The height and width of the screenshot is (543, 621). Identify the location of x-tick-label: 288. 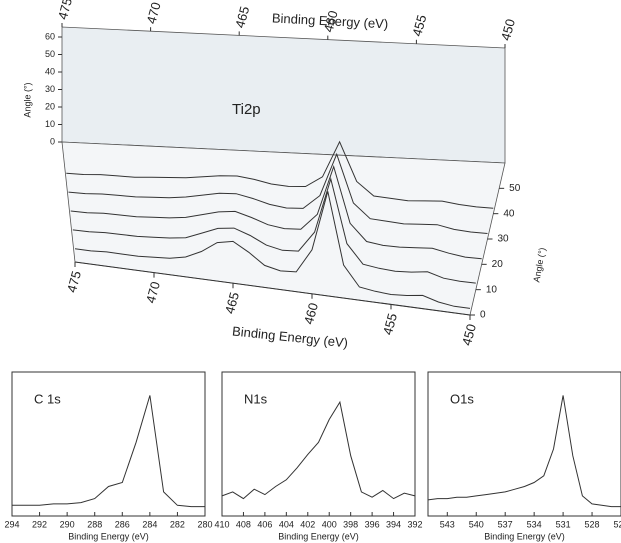
(94, 524).